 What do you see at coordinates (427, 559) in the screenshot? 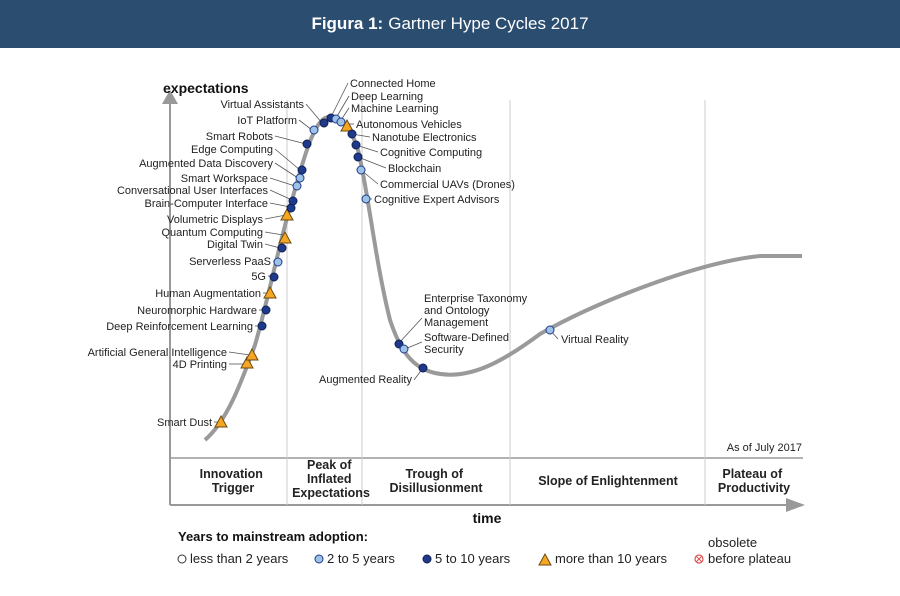
I see `legend-marker-5to10` at bounding box center [427, 559].